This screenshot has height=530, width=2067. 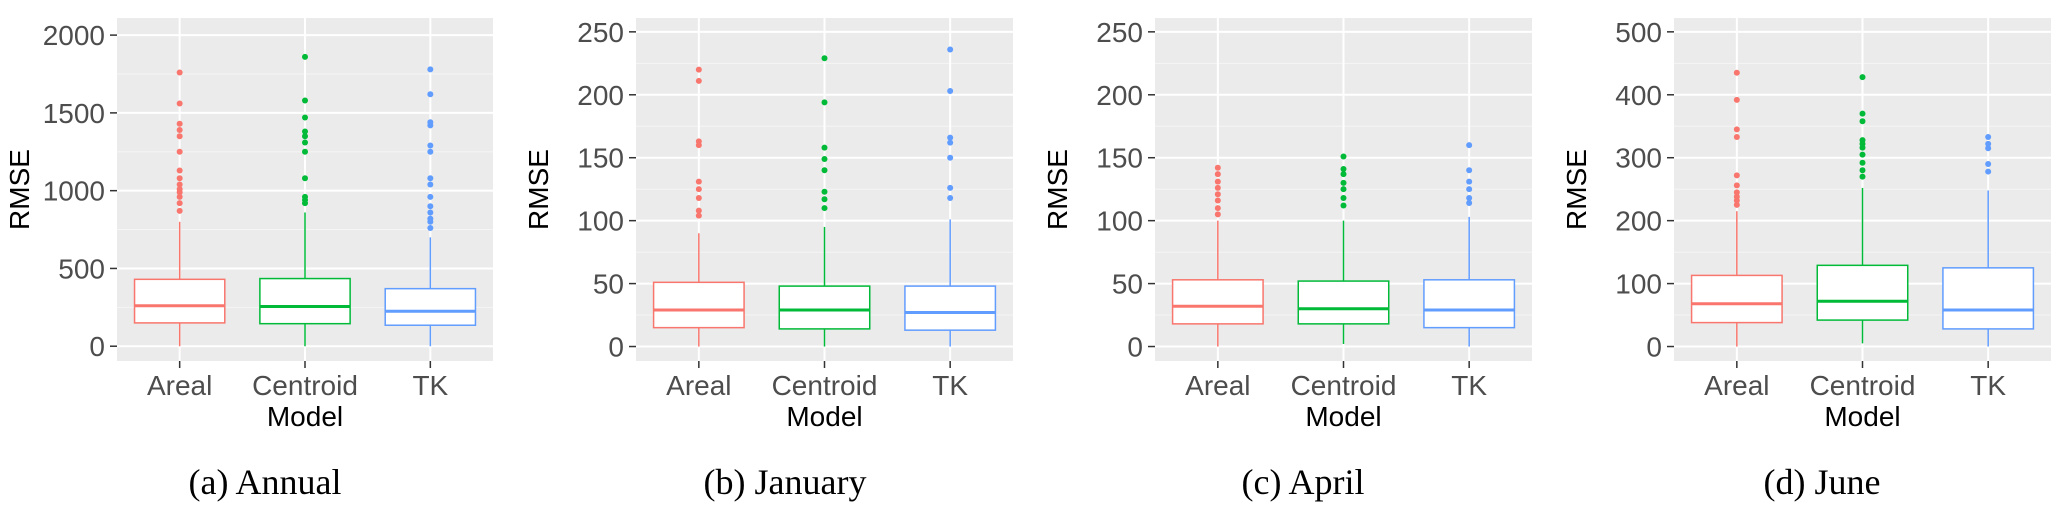 I want to click on y-tick-label: 300, so click(x=1638, y=158).